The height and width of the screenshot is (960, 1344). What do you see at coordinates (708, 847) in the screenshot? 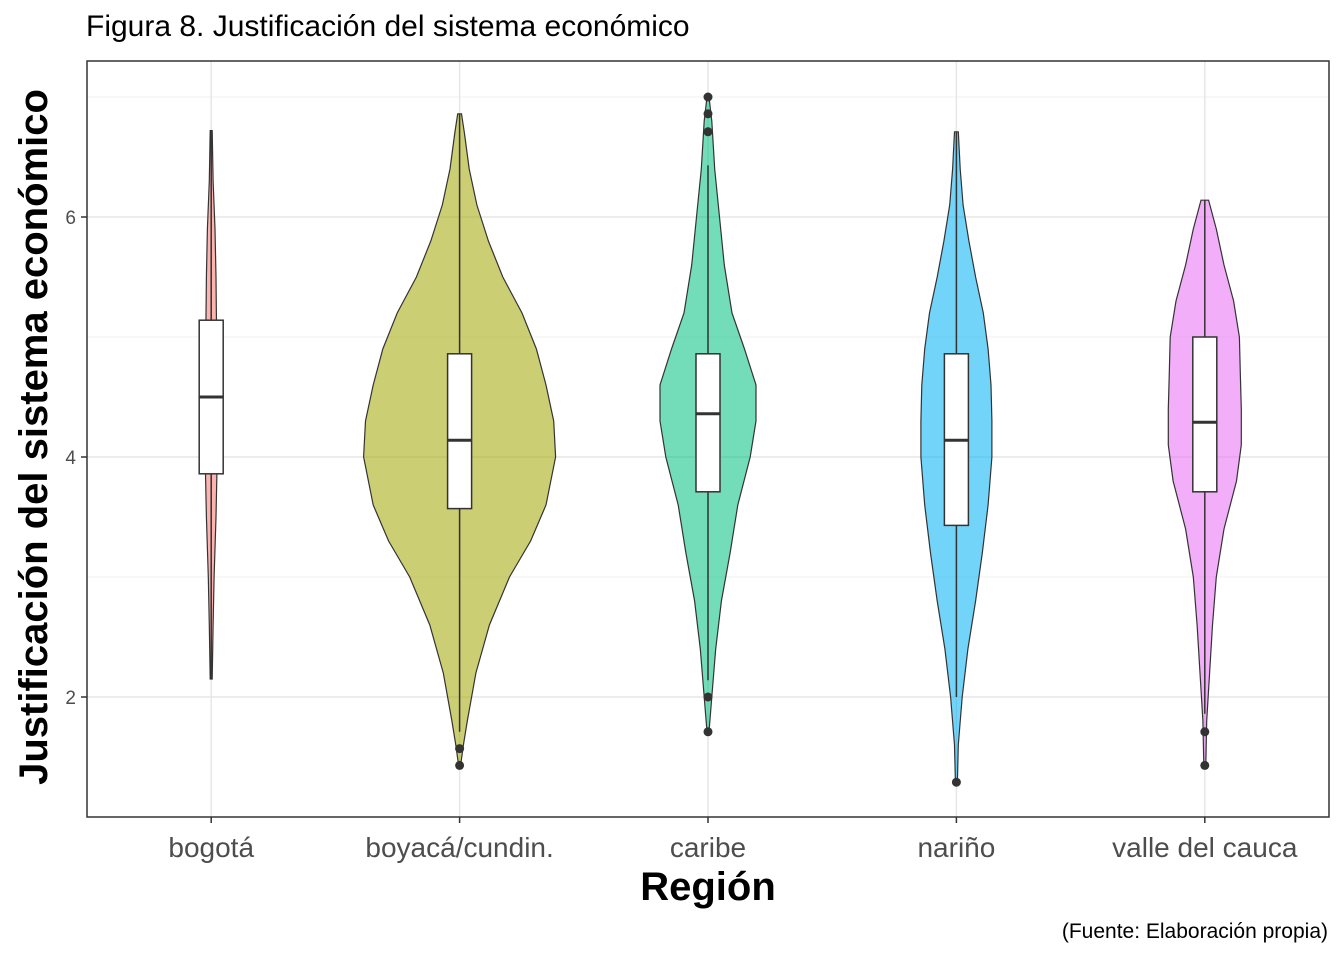
I see `x-tick-label: caribe` at bounding box center [708, 847].